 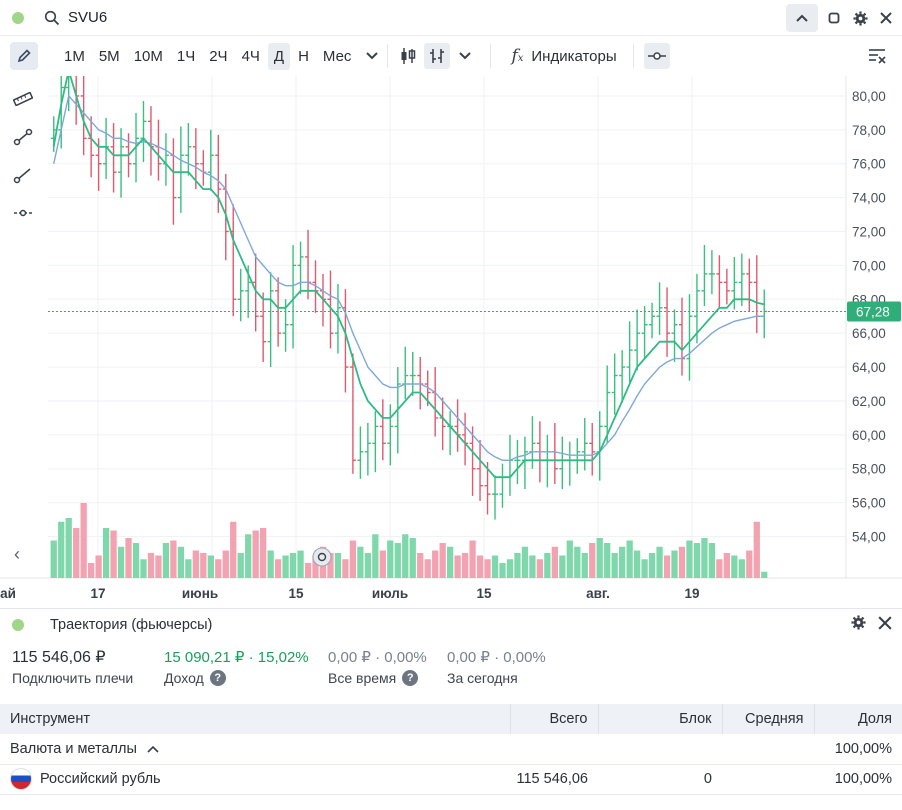 I want to click on settings-button, so click(x=860, y=18).